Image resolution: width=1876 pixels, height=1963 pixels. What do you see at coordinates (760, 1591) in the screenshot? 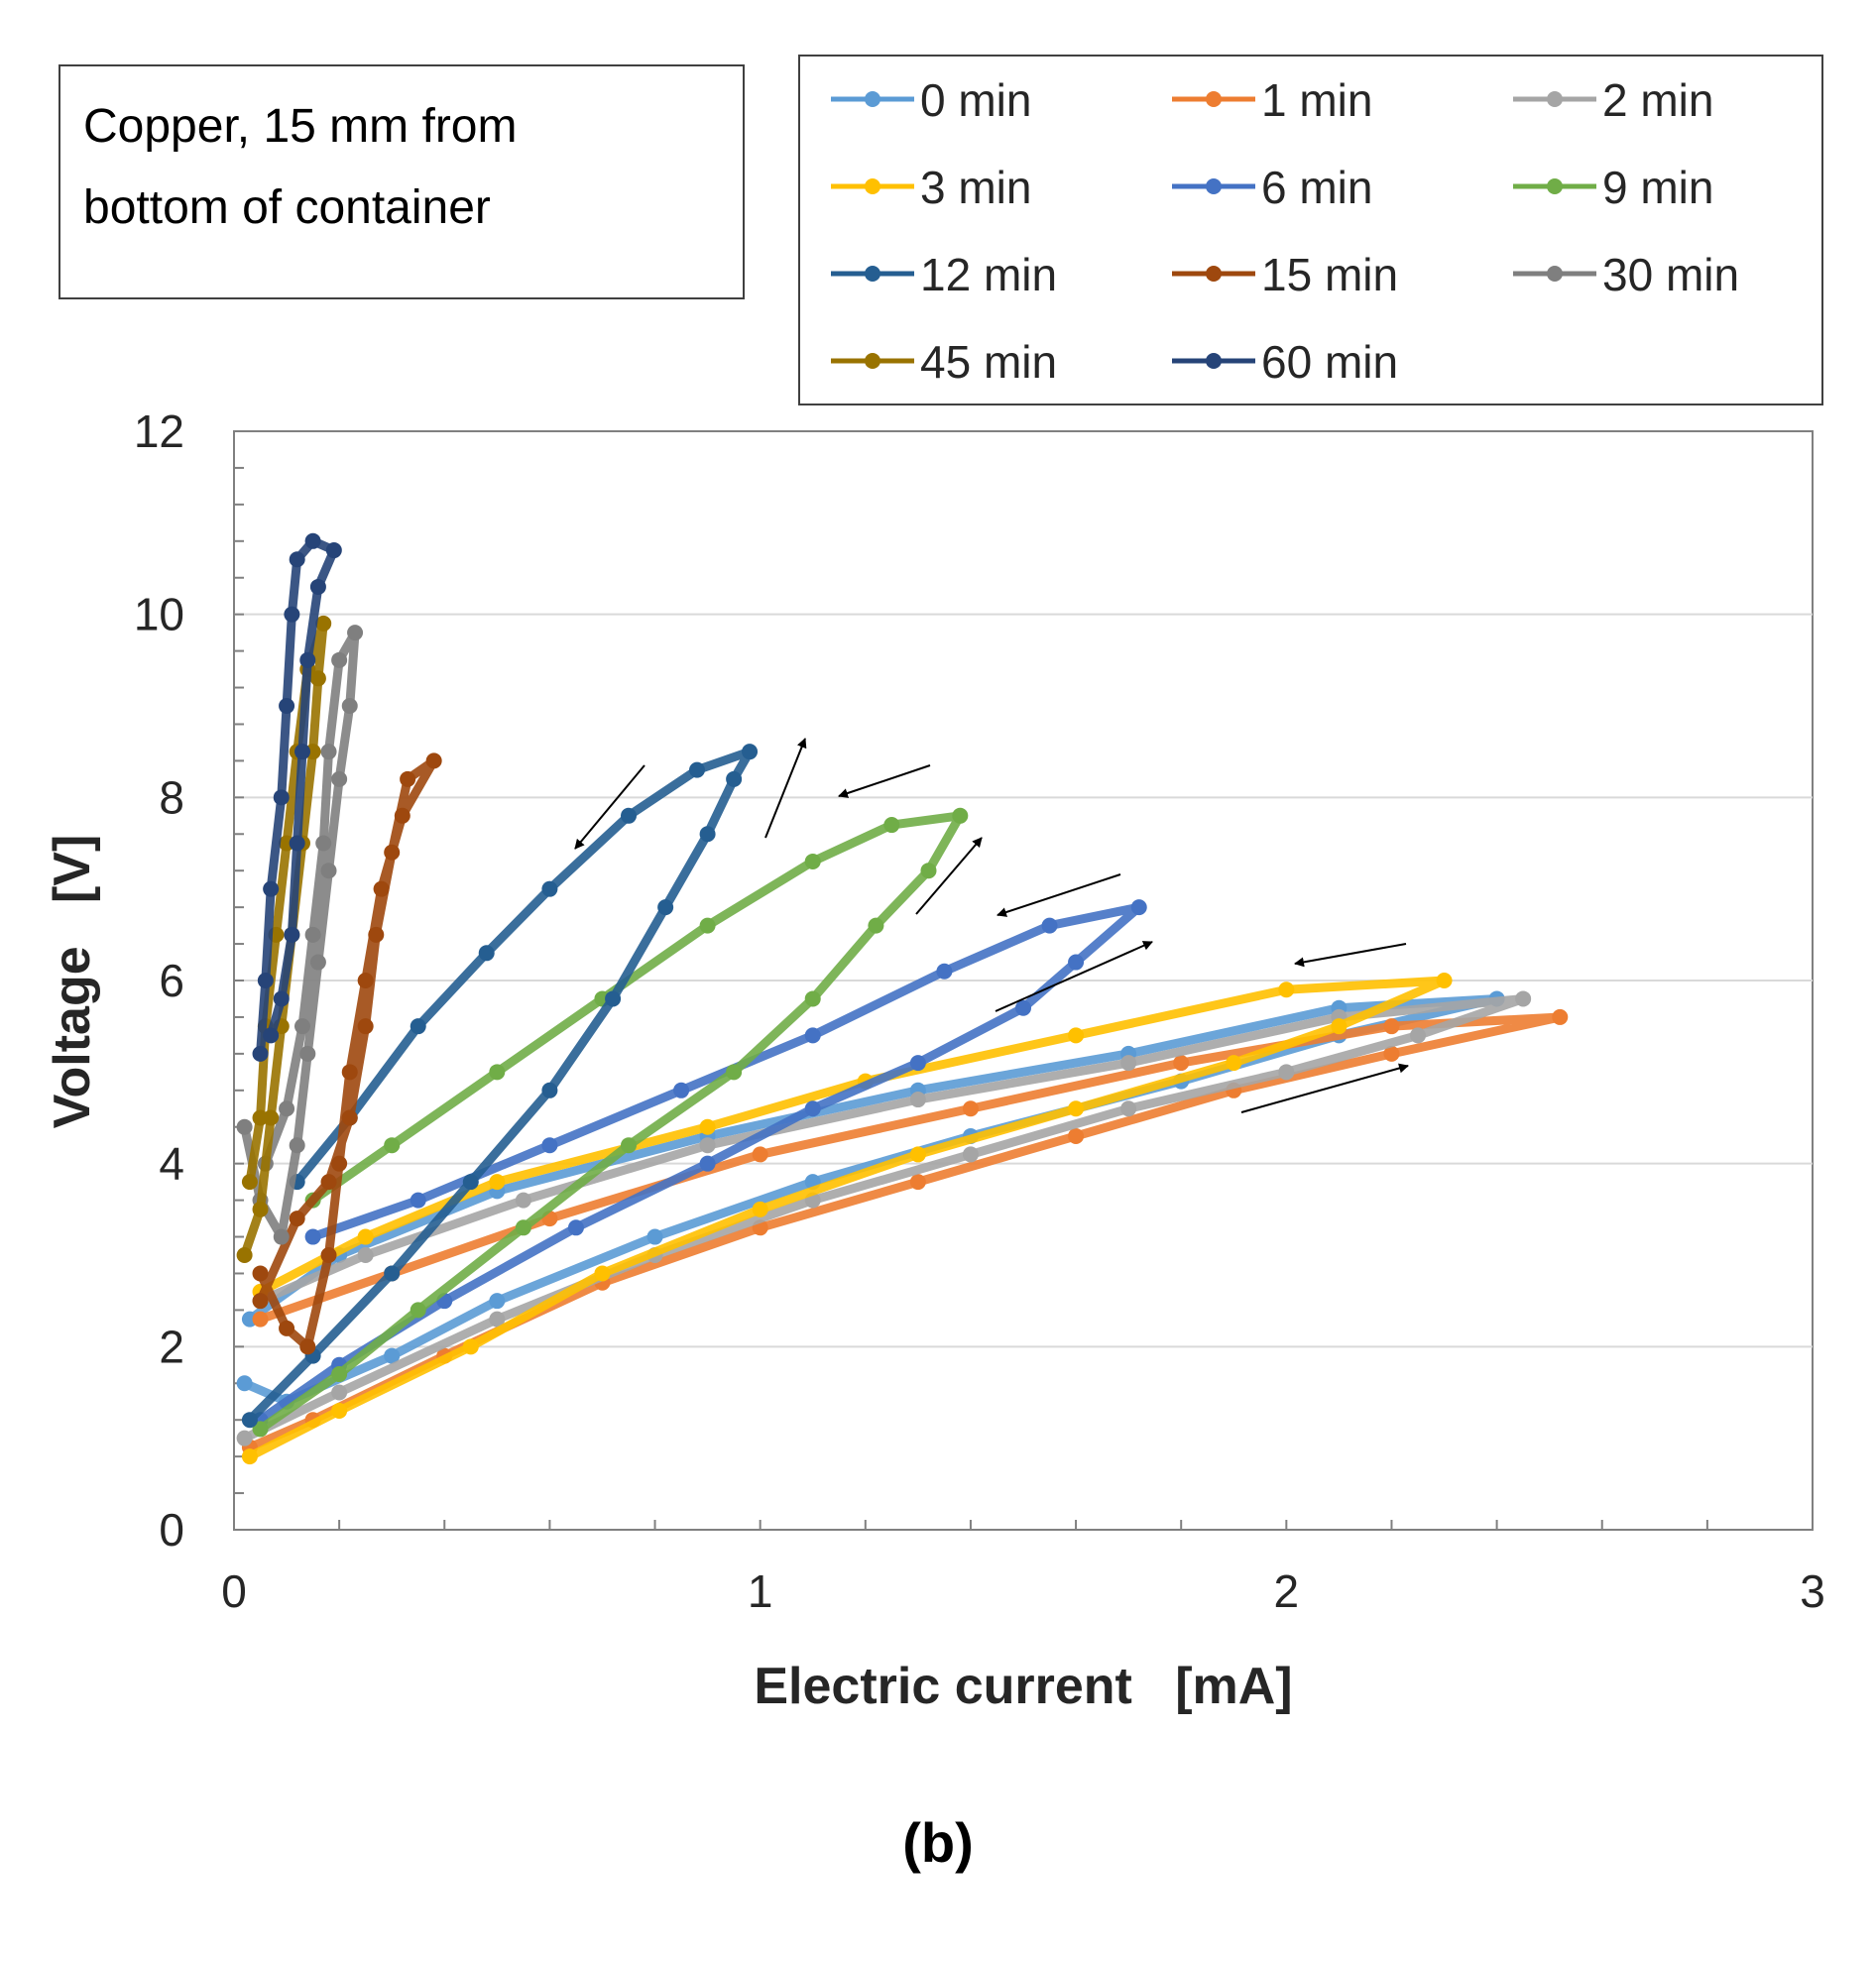
I see `x-tick-label: 1` at bounding box center [760, 1591].